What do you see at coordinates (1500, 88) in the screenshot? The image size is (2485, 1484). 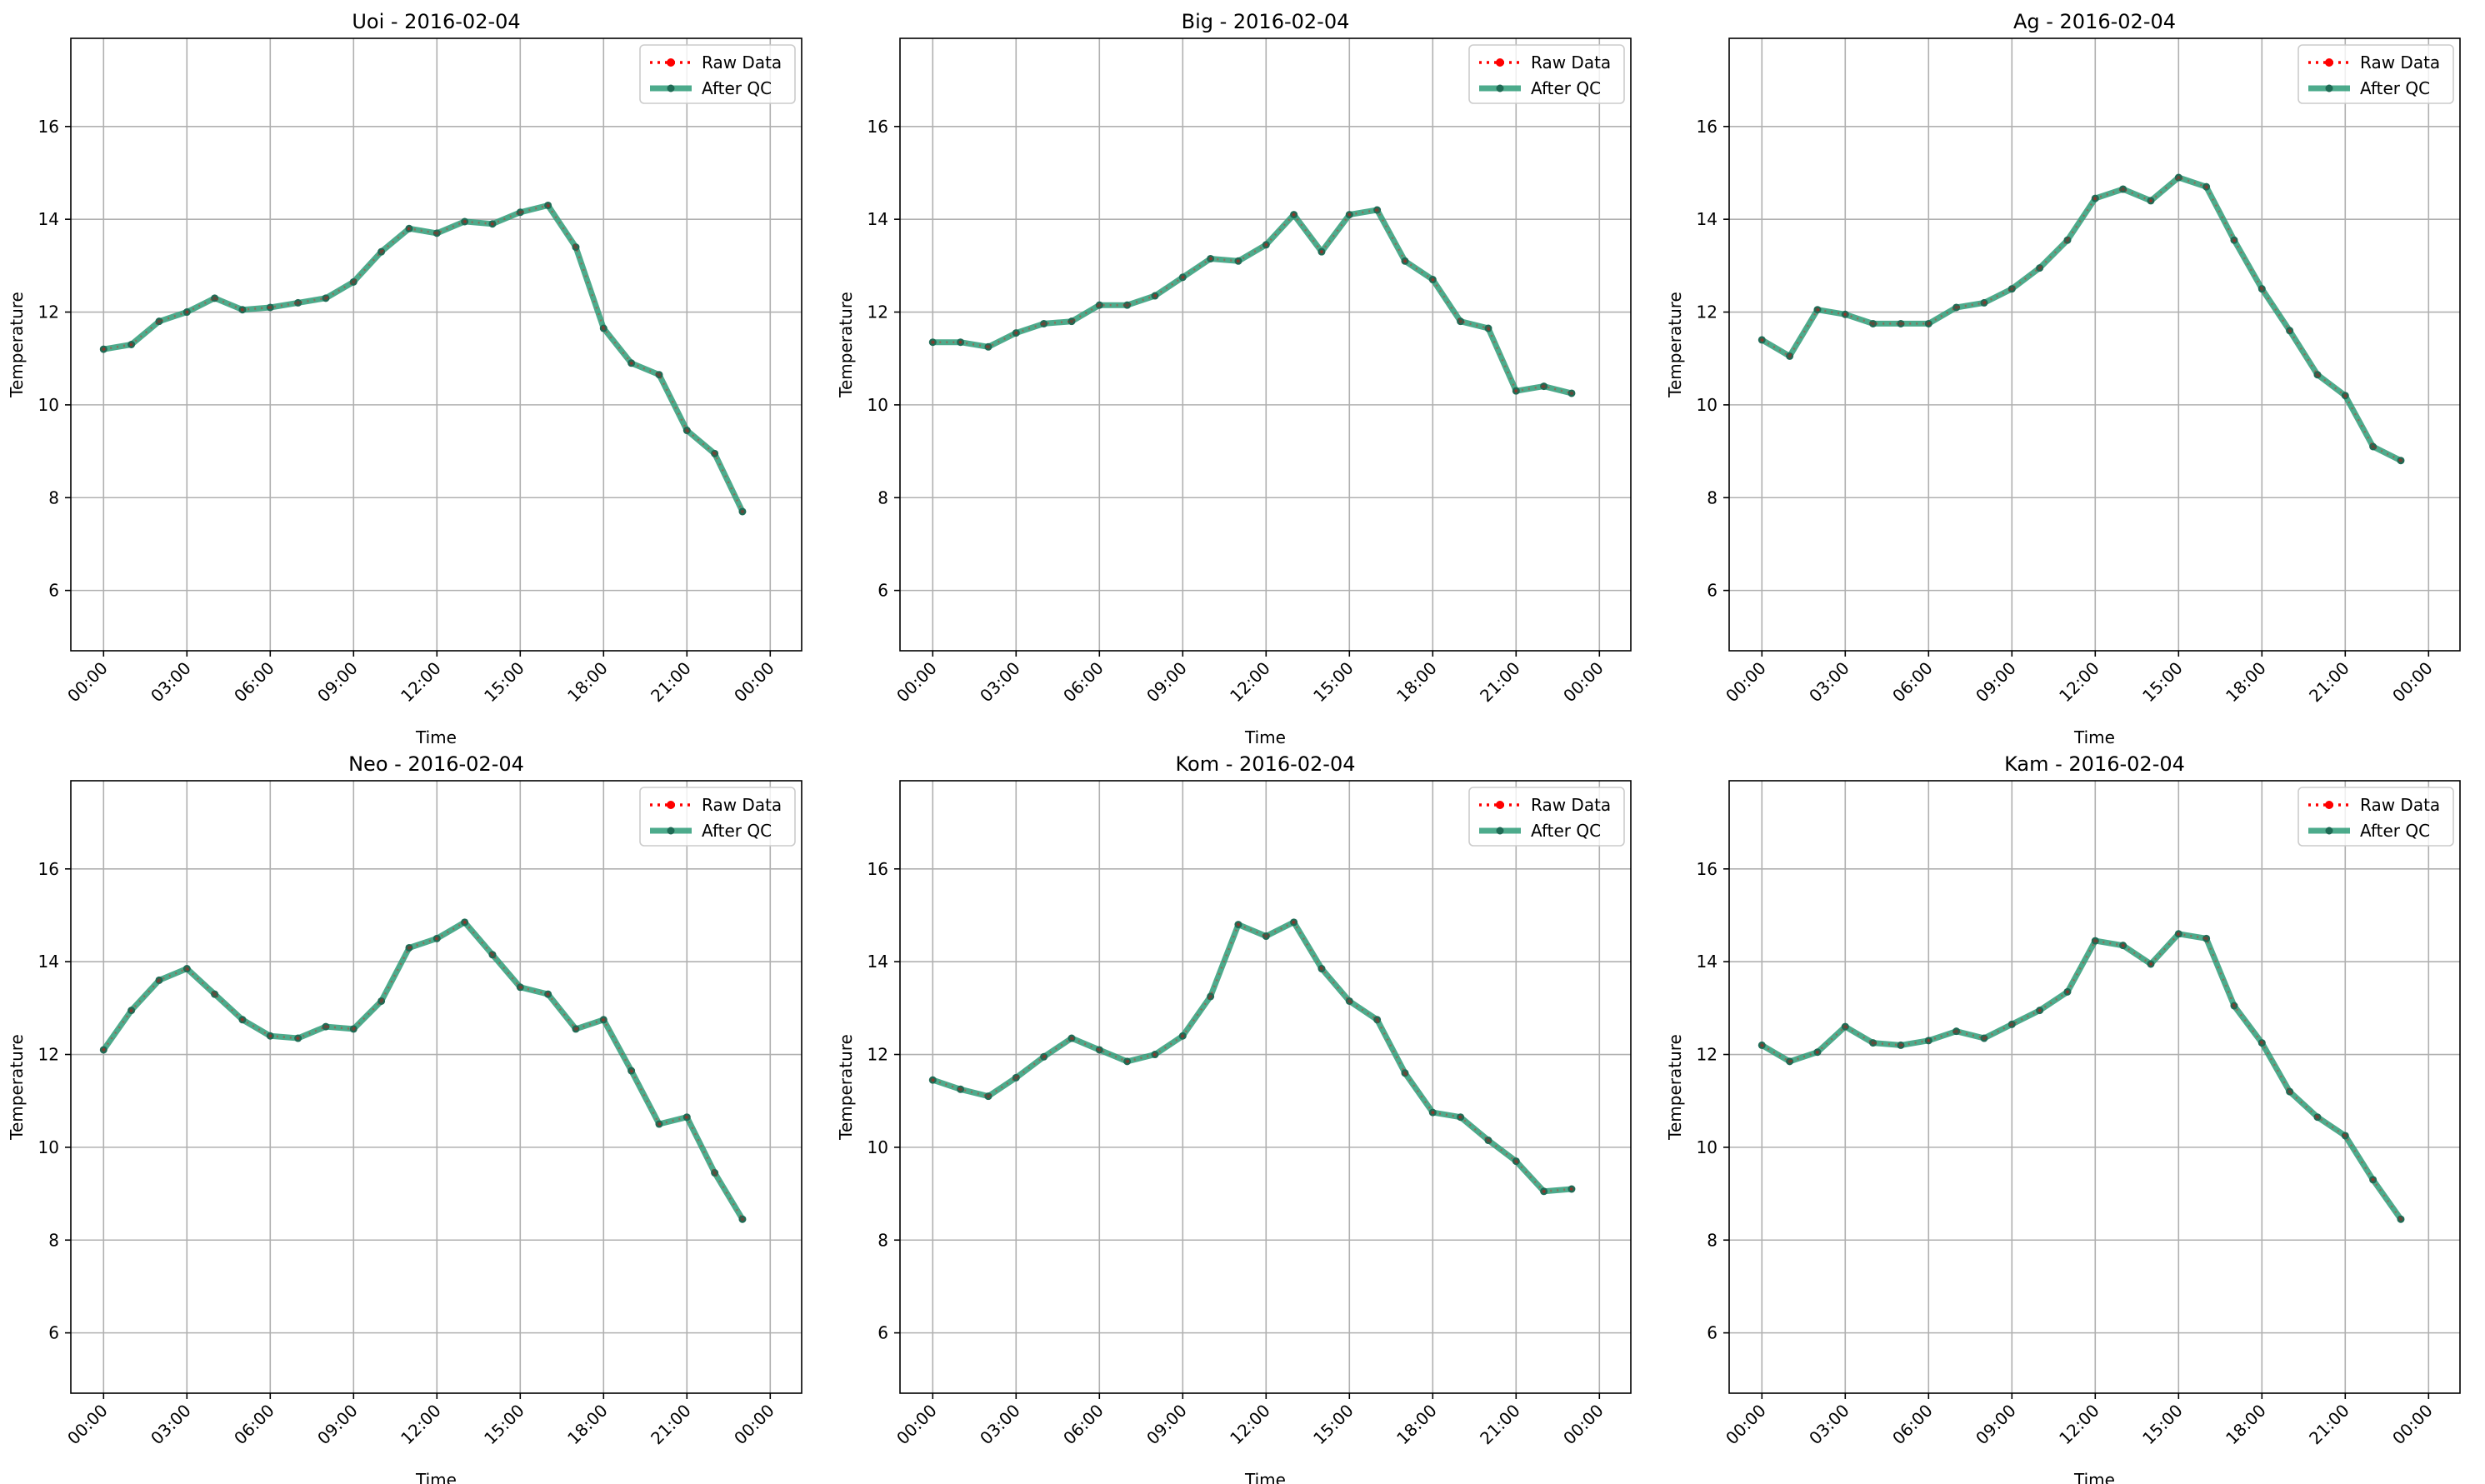 I see `legend-qc-marker` at bounding box center [1500, 88].